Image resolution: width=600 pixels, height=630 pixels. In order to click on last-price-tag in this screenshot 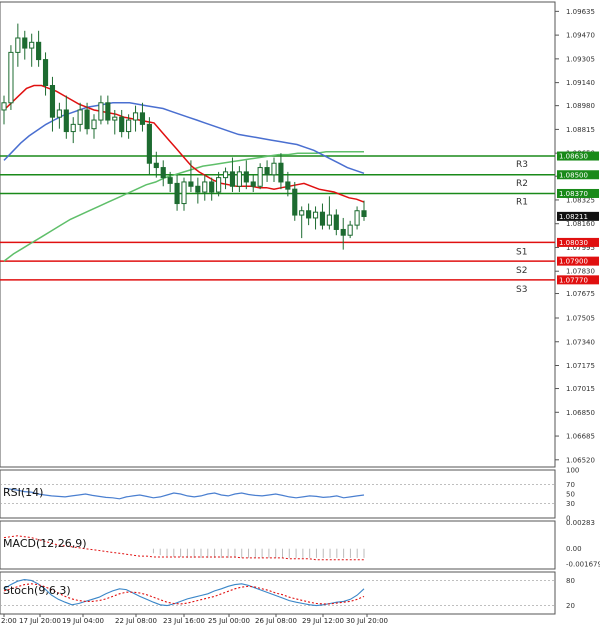, I will do `click(578, 216)`.